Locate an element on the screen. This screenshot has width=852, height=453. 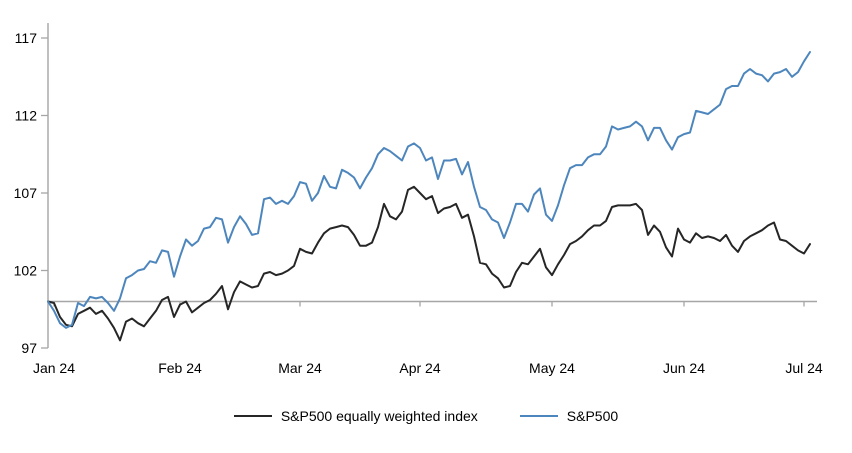
chart-legend: S&P500 equally weighted index S&P500 is located at coordinates (426, 416).